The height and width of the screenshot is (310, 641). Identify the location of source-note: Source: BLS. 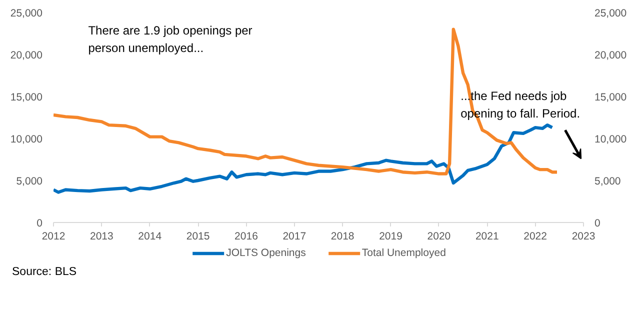
(44, 272).